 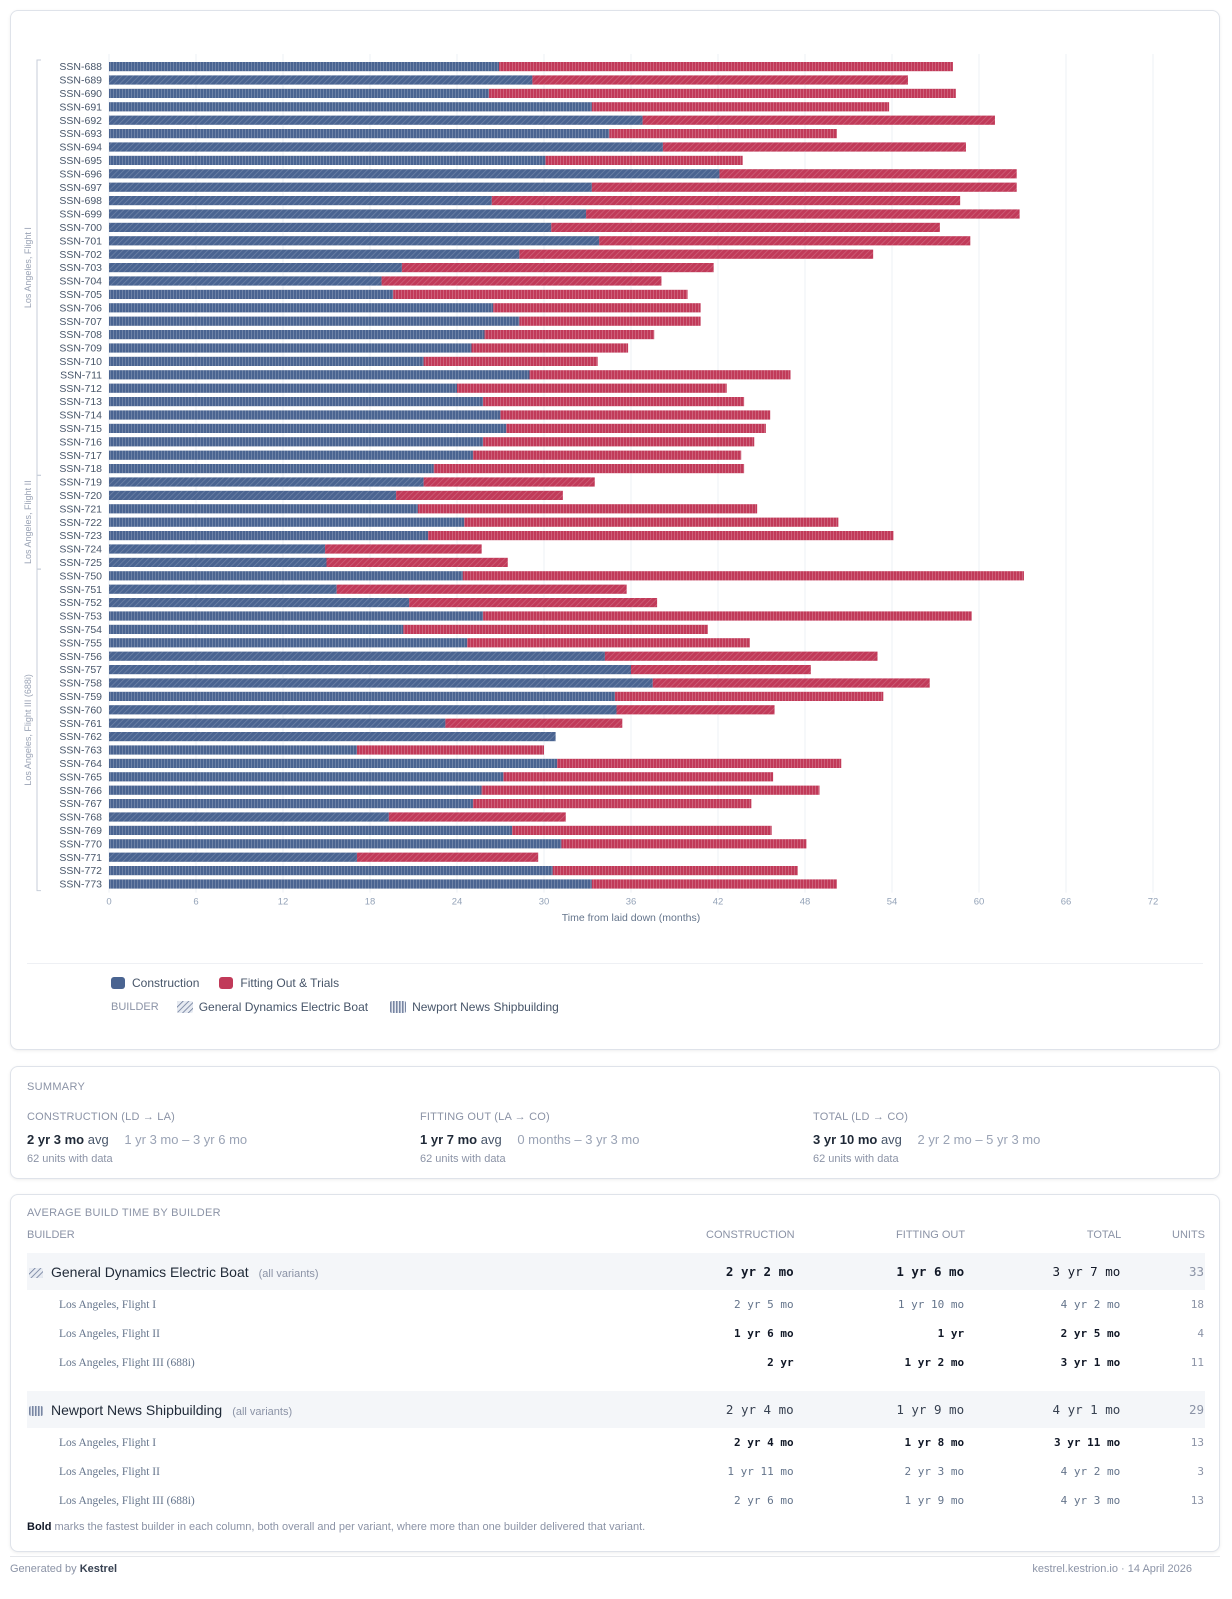 I want to click on boat-label: SSN-698, so click(x=80, y=201).